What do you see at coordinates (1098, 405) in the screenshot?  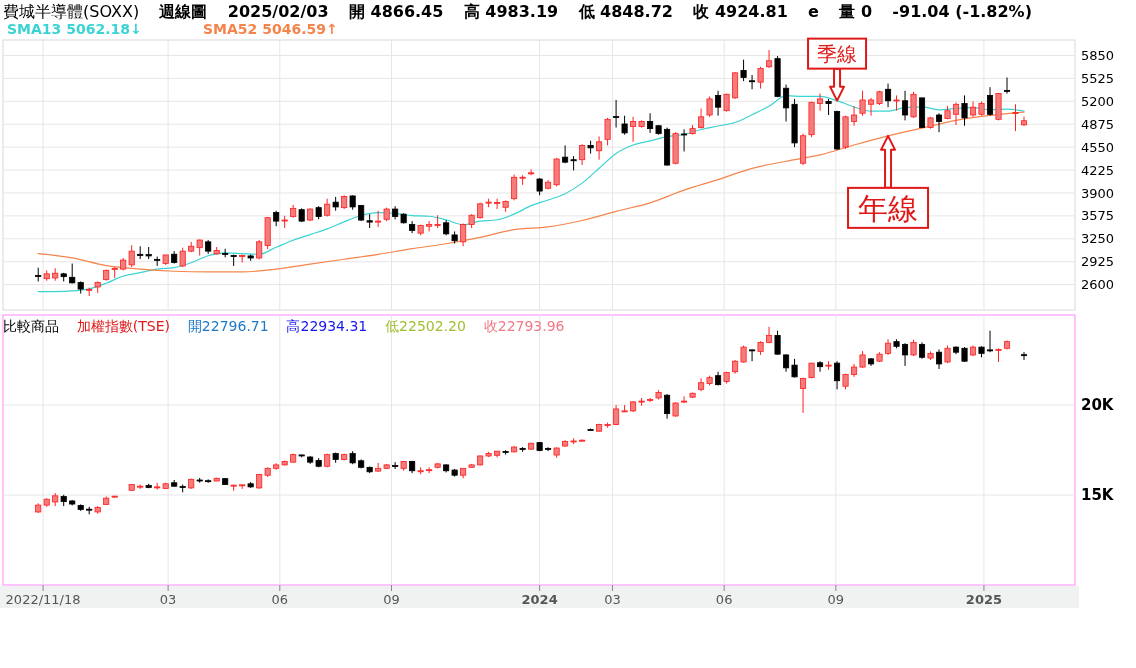 I see `y-tick-label: 20K` at bounding box center [1098, 405].